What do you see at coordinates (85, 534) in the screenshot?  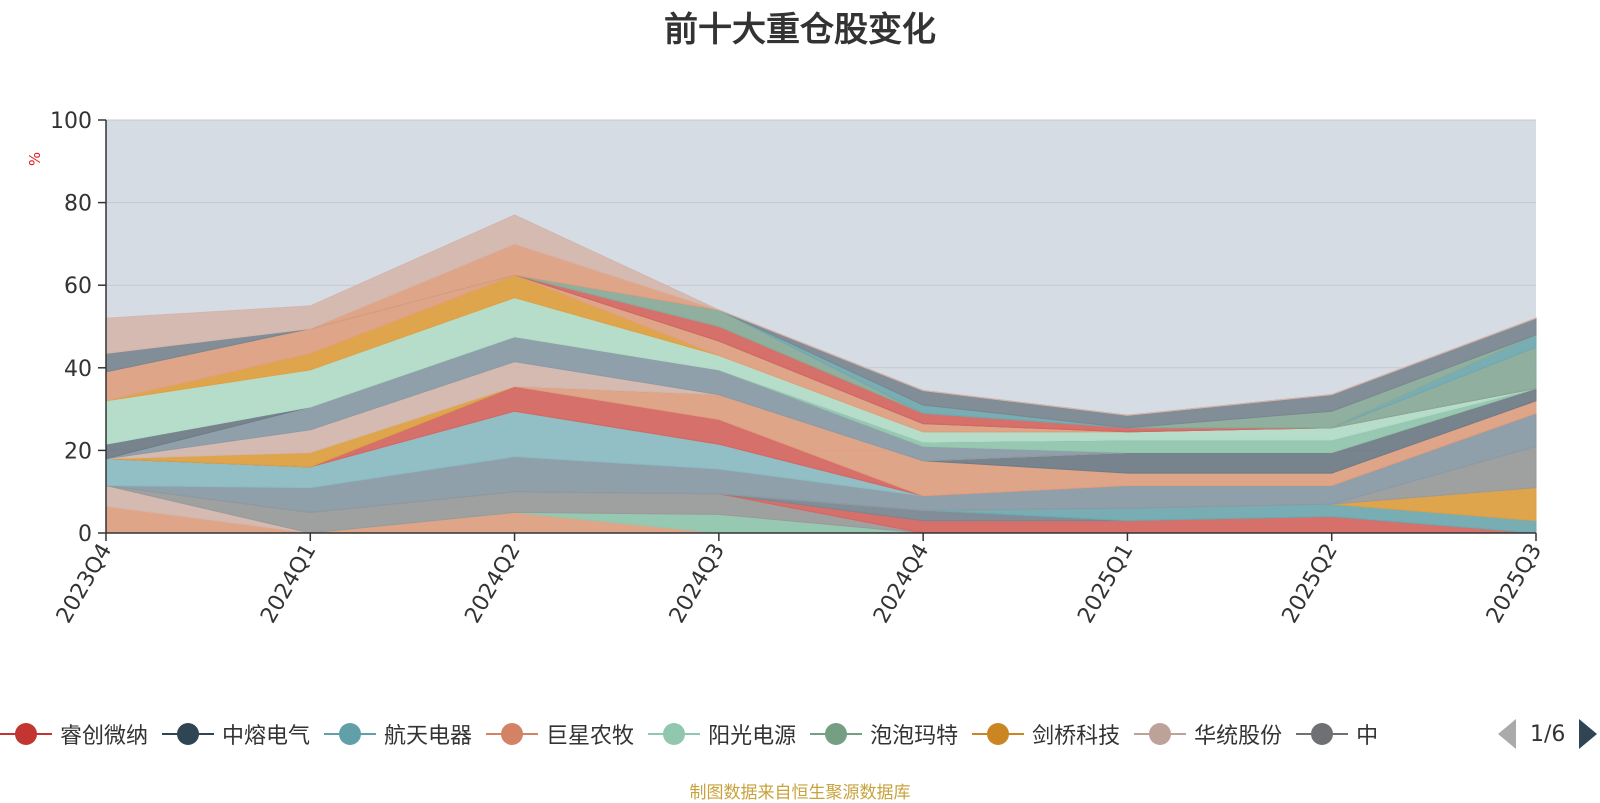 I see `y-tick-label-0: 0` at bounding box center [85, 534].